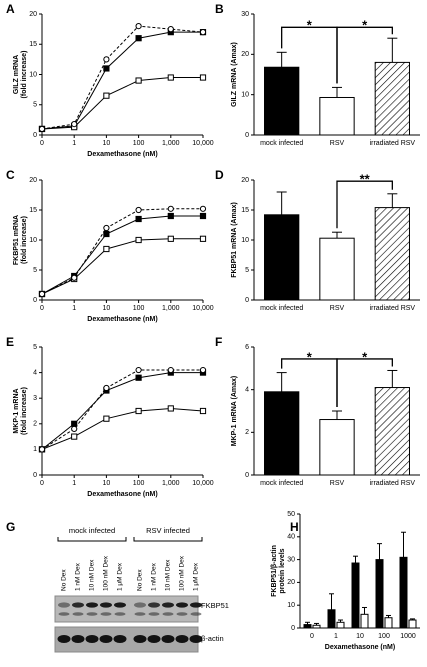 The image size is (427, 667). What do you see at coordinates (33, 14) in the screenshot?
I see `y-tick-label: 20` at bounding box center [33, 14].